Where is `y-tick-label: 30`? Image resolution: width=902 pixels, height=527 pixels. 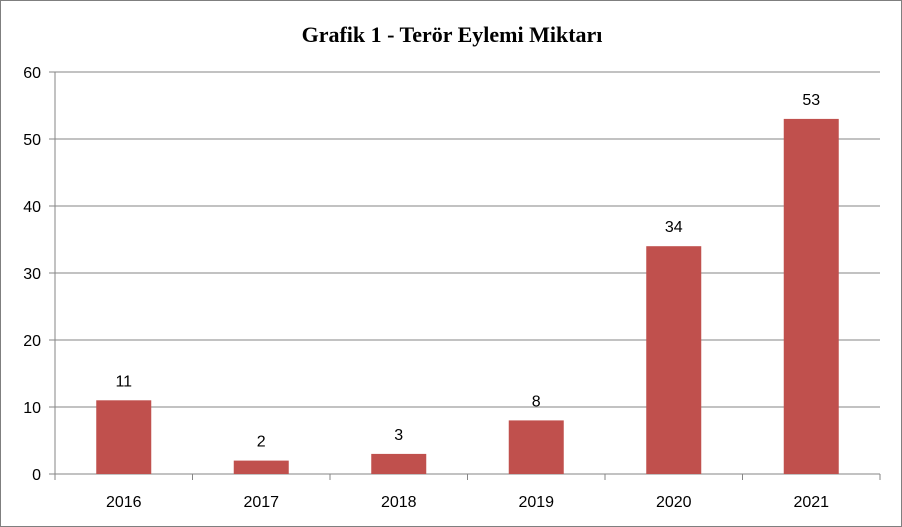
y-tick-label: 30 is located at coordinates (32, 274).